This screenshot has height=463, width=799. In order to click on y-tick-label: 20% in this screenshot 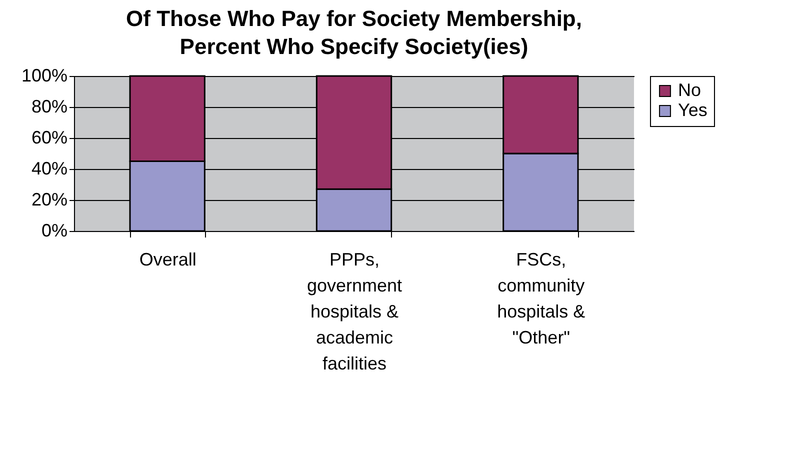, I will do `click(49, 200)`.